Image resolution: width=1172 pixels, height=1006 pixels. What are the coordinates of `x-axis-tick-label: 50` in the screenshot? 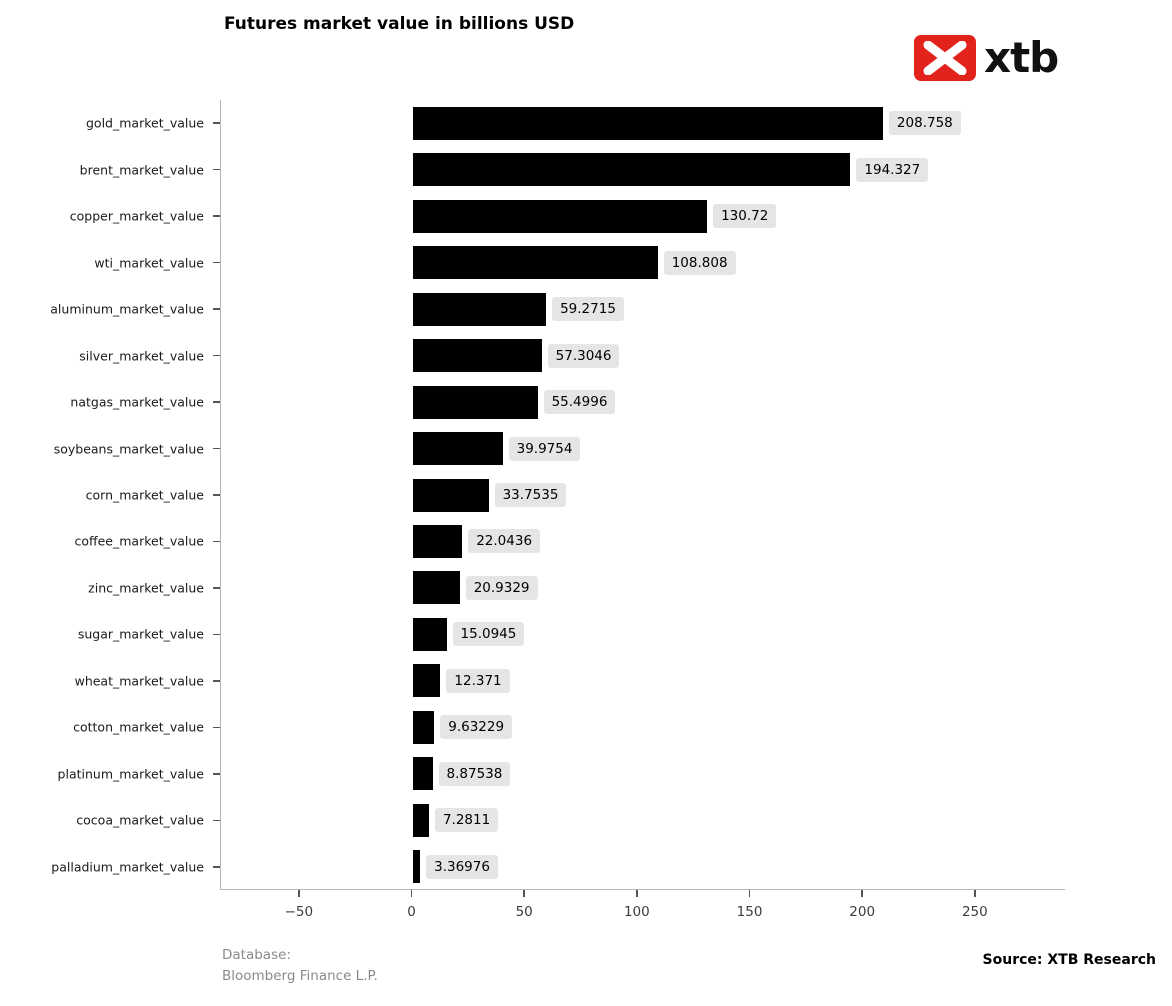 It's located at (524, 912).